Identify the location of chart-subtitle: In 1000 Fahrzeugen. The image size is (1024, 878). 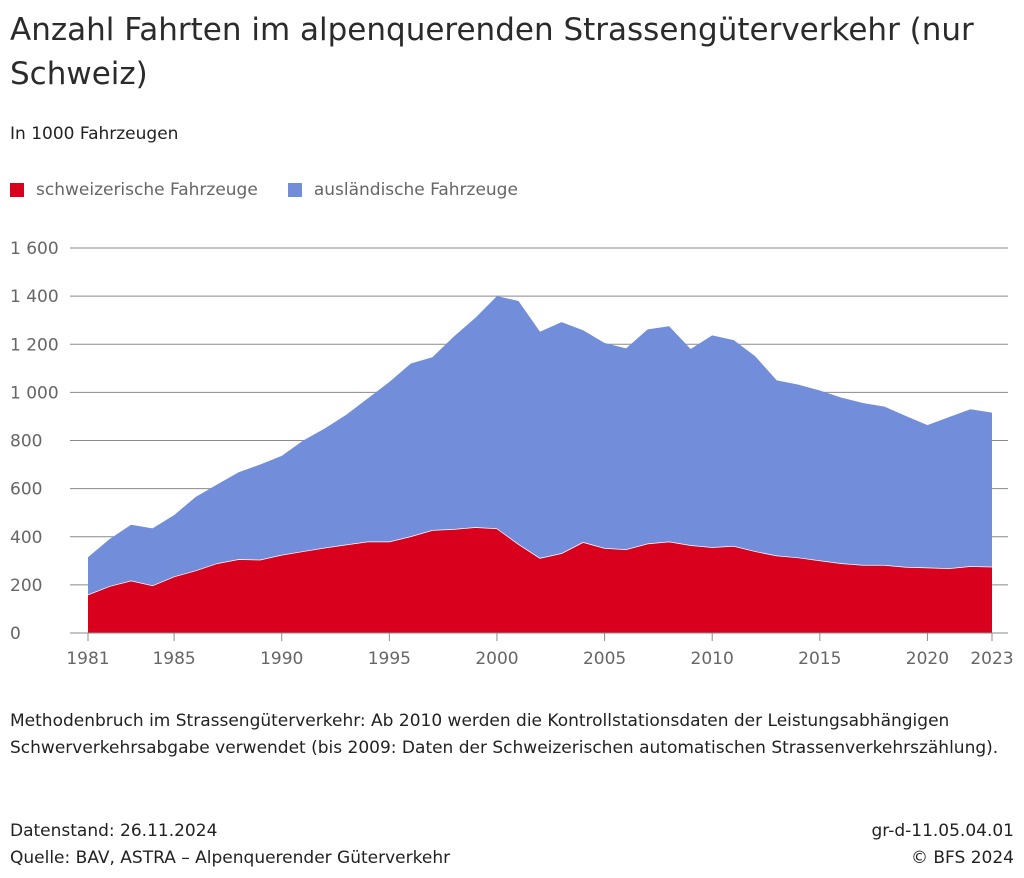
(94, 134).